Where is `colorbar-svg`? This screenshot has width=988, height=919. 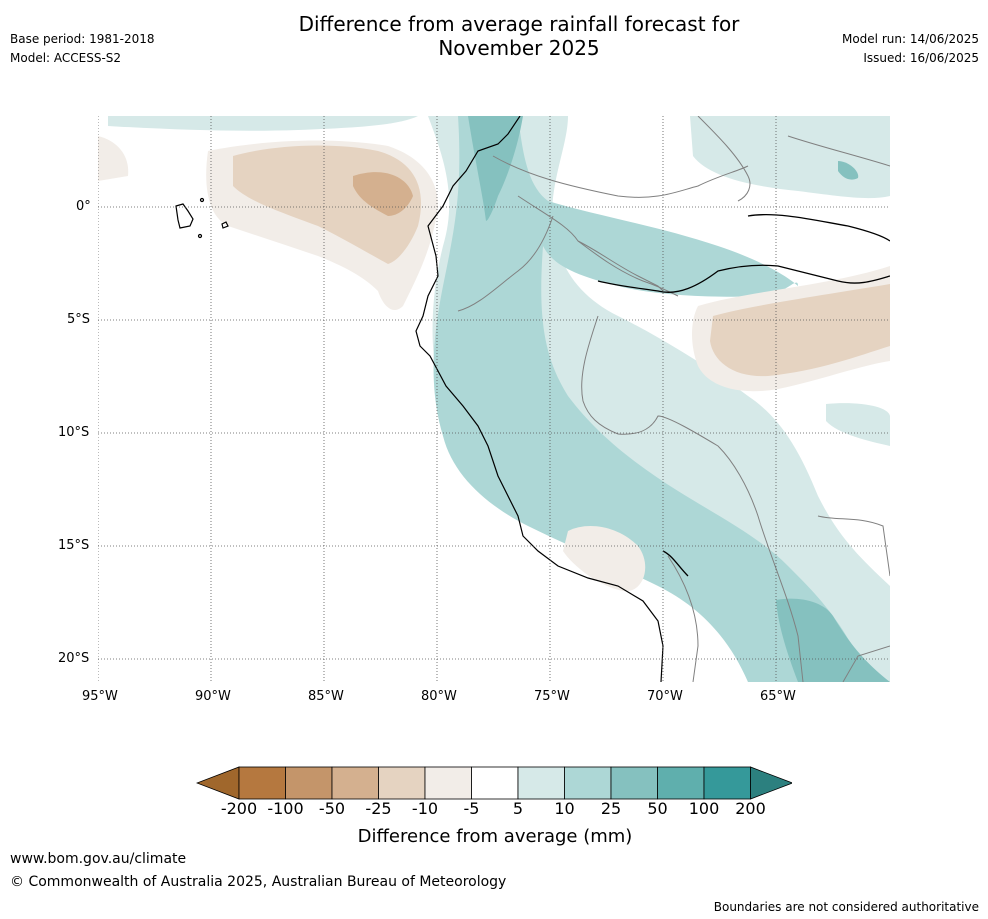
colorbar-svg is located at coordinates (494, 783).